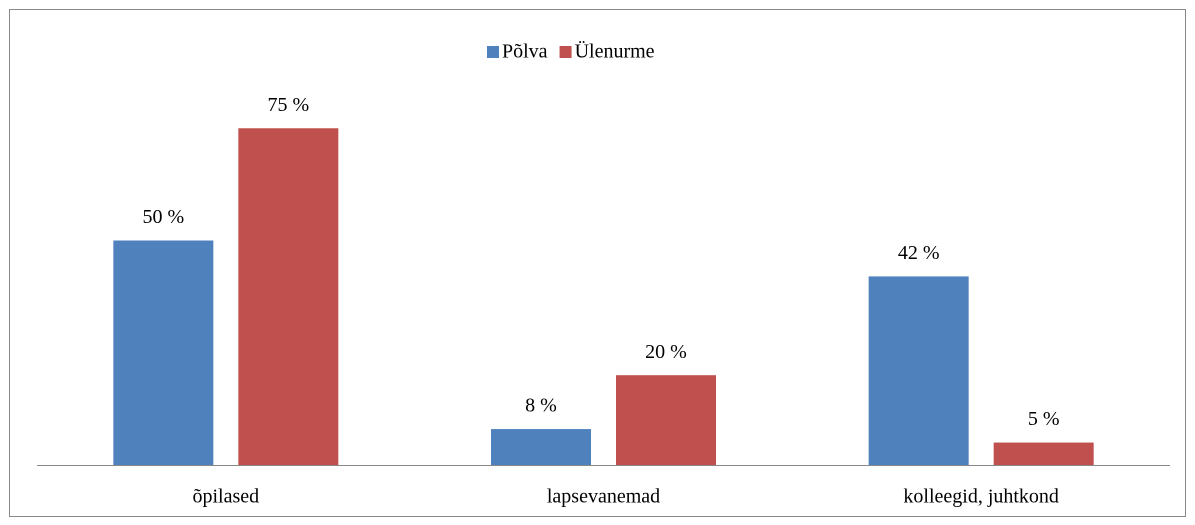 The height and width of the screenshot is (525, 1195). What do you see at coordinates (288, 105) in the screenshot?
I see `data-label: 75 %` at bounding box center [288, 105].